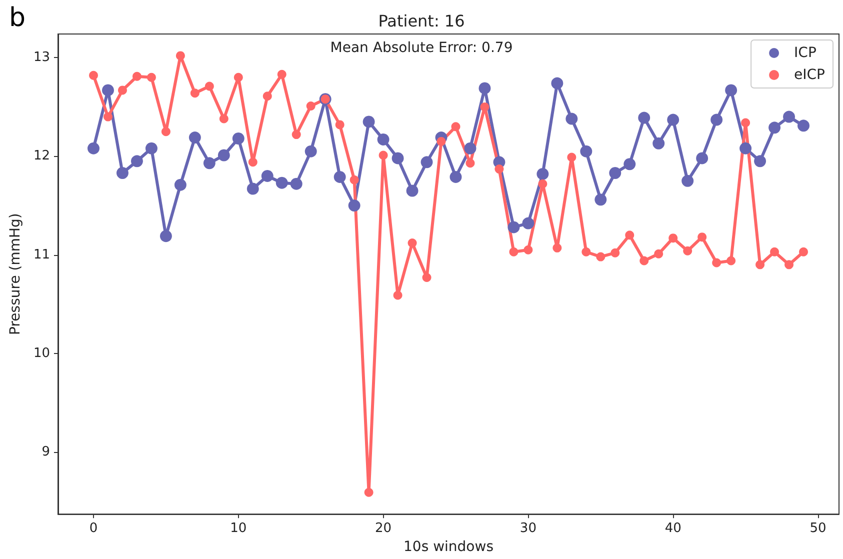 The image size is (843, 559). I want to click on x-tick-label: 0, so click(93, 528).